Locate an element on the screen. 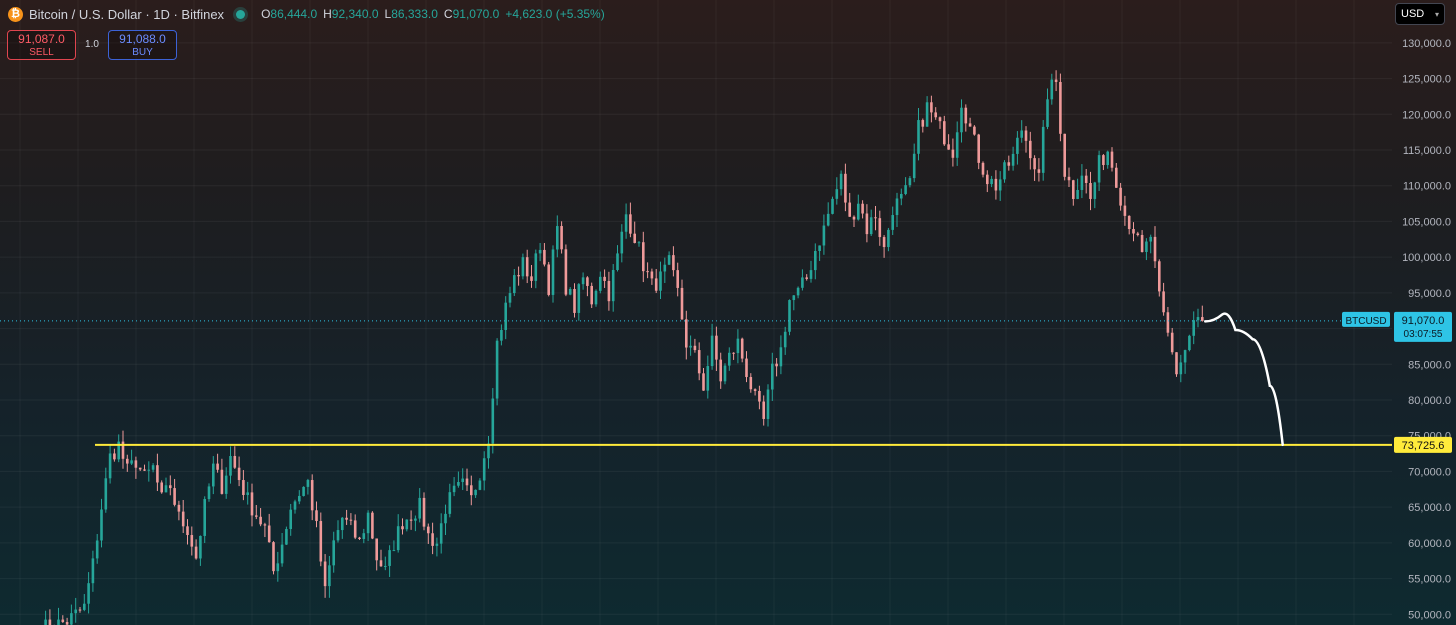 The image size is (1456, 625). high-label: H is located at coordinates (327, 14).